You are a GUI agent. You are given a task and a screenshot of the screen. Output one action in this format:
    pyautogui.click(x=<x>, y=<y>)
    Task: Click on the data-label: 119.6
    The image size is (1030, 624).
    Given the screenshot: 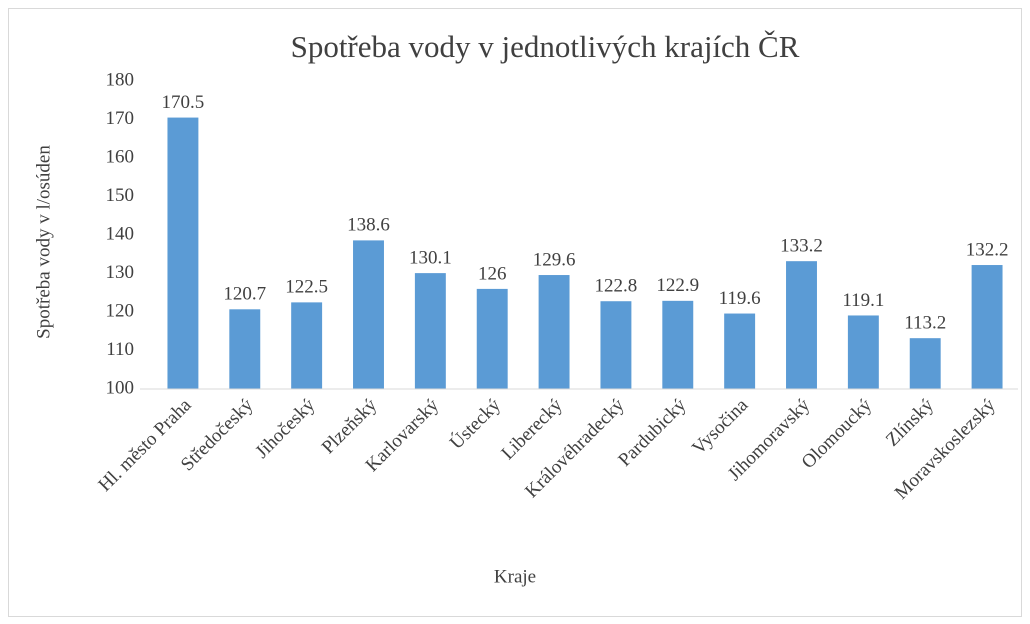 What is the action you would take?
    pyautogui.click(x=740, y=298)
    